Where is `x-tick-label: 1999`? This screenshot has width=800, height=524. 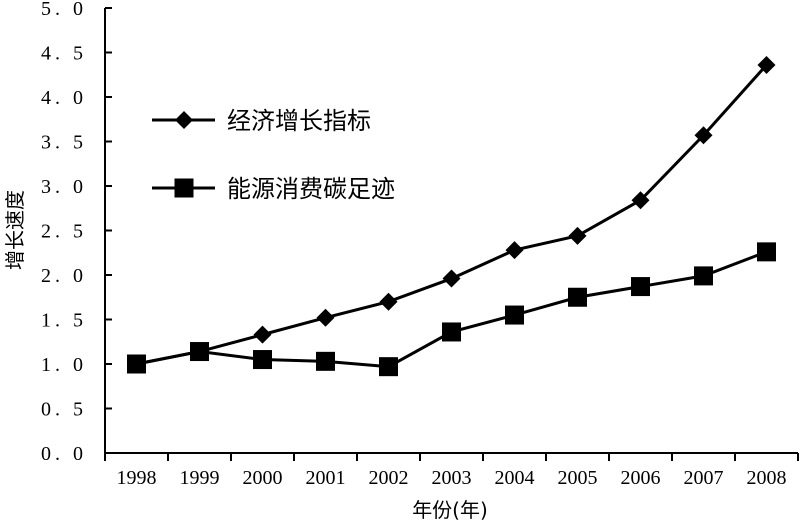 x-tick-label: 1999 is located at coordinates (200, 478).